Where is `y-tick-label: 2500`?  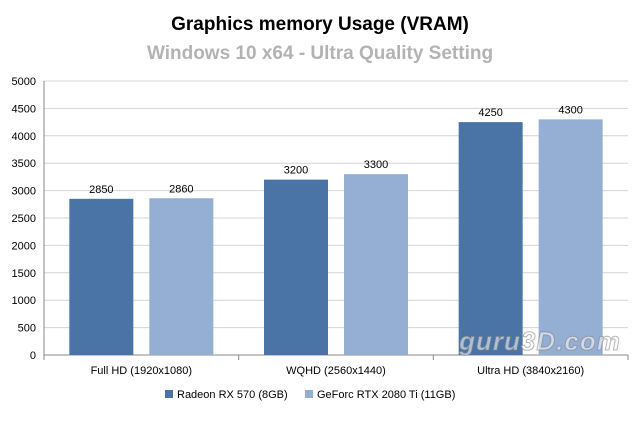 y-tick-label: 2500 is located at coordinates (24, 219).